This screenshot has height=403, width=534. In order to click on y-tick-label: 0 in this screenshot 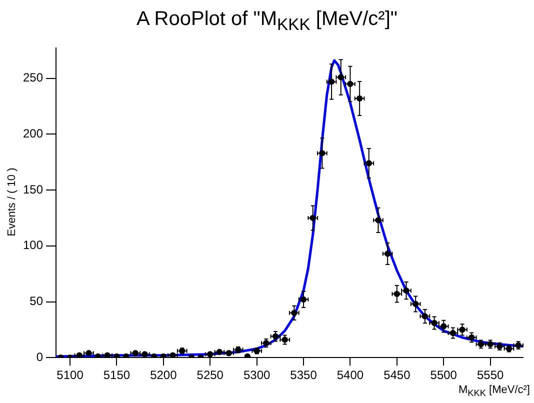, I will do `click(40, 357)`.